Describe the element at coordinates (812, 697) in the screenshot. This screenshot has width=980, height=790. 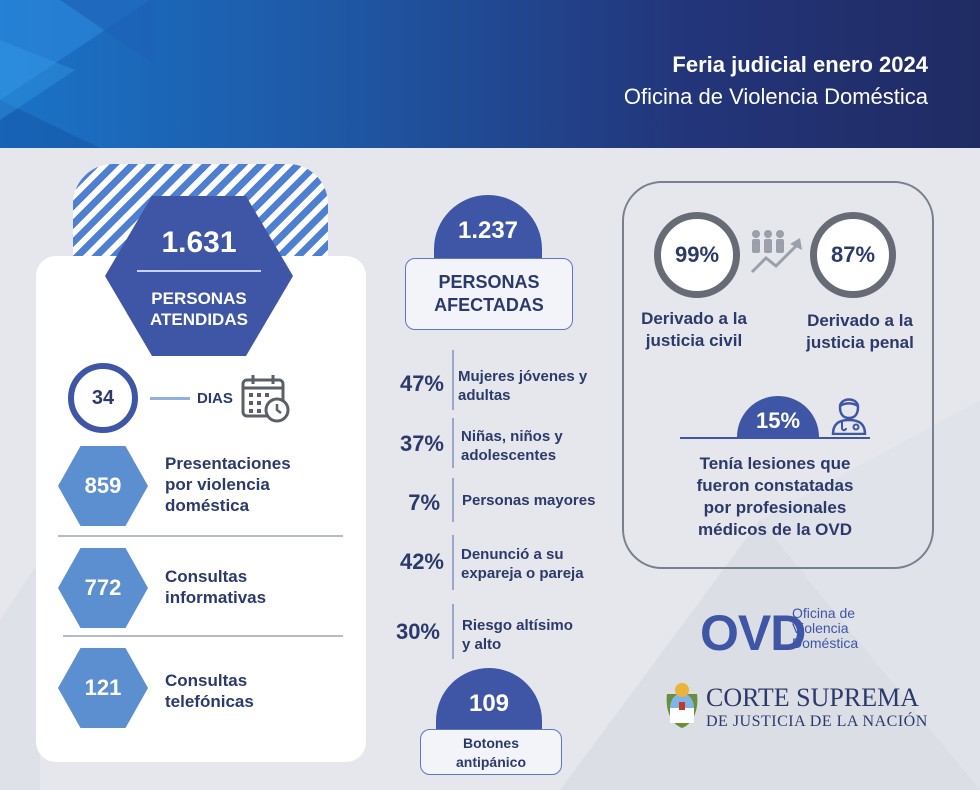
I see `court-name: CORTE SUPREMA` at that location.